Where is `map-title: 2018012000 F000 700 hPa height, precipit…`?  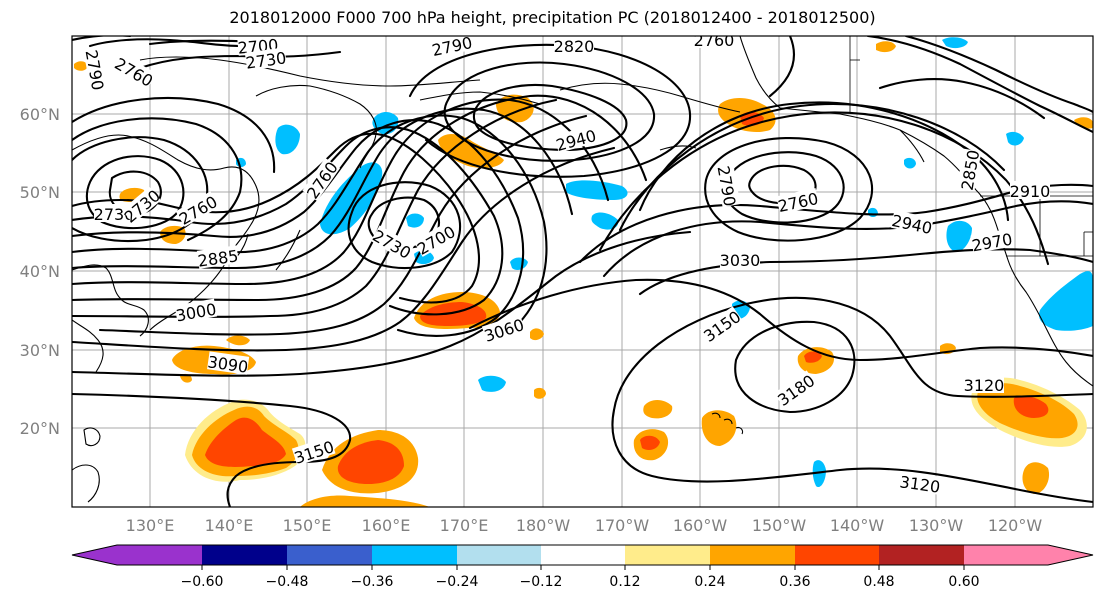 map-title: 2018012000 F000 700 hPa height, precipit… is located at coordinates (552, 17).